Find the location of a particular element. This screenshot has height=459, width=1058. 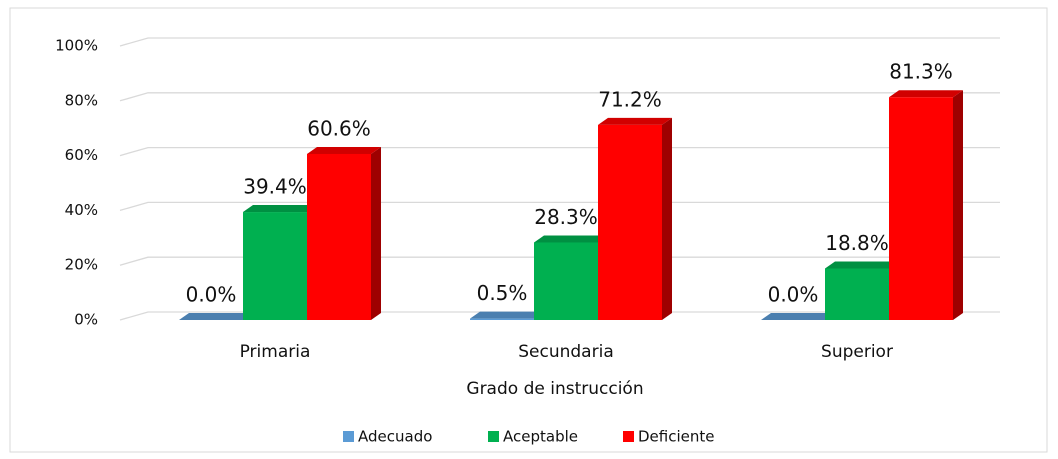

y-tick-label: 40% is located at coordinates (81, 210).